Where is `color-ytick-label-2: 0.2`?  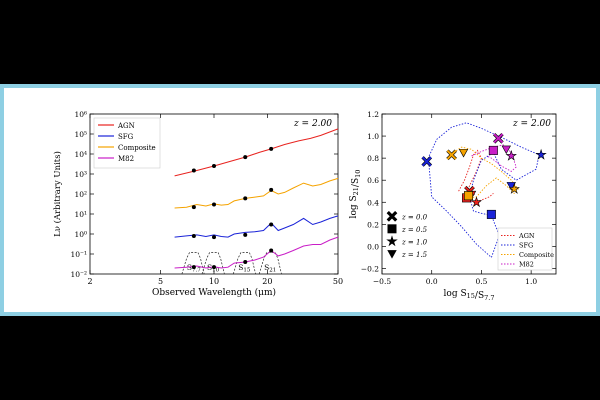
color-ytick-label-2: 0.2 is located at coordinates (373, 224).